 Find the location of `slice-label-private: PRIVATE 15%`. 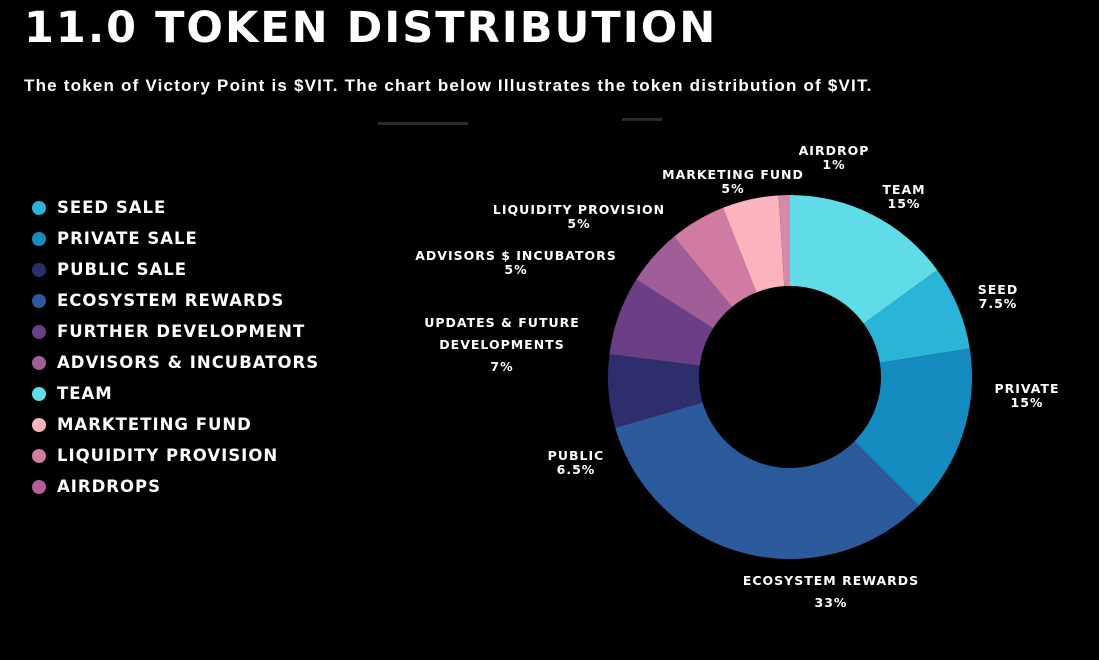

slice-label-private: PRIVATE 15% is located at coordinates (1026, 395).